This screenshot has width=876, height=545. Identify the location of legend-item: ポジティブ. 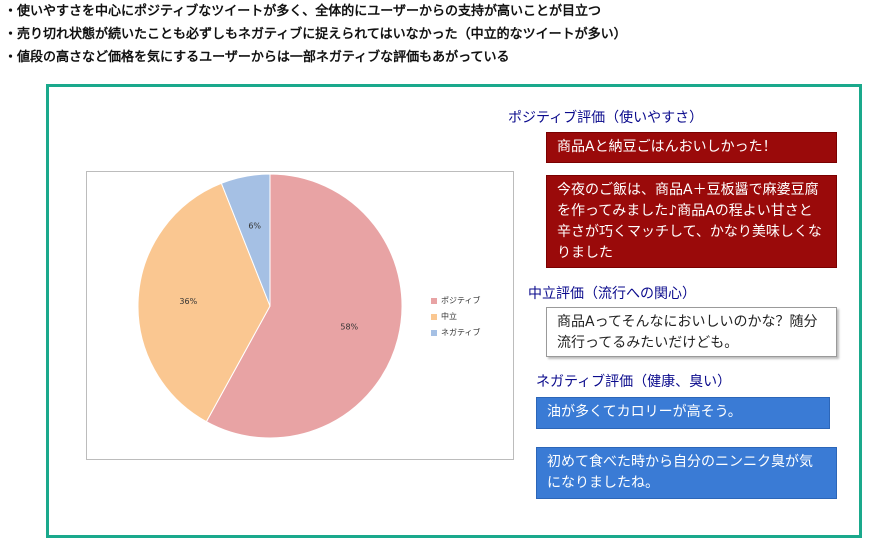
(456, 301).